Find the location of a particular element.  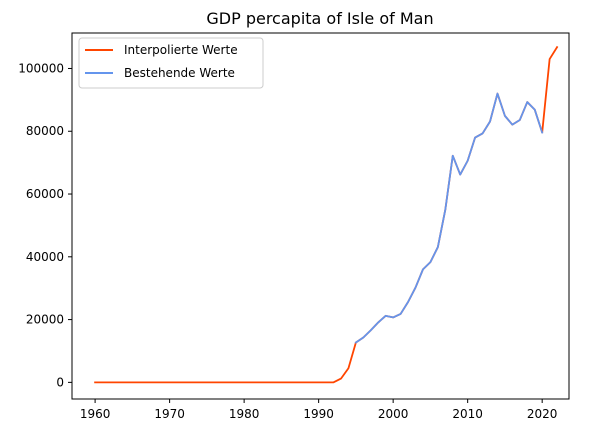

legend-box is located at coordinates (171, 63).